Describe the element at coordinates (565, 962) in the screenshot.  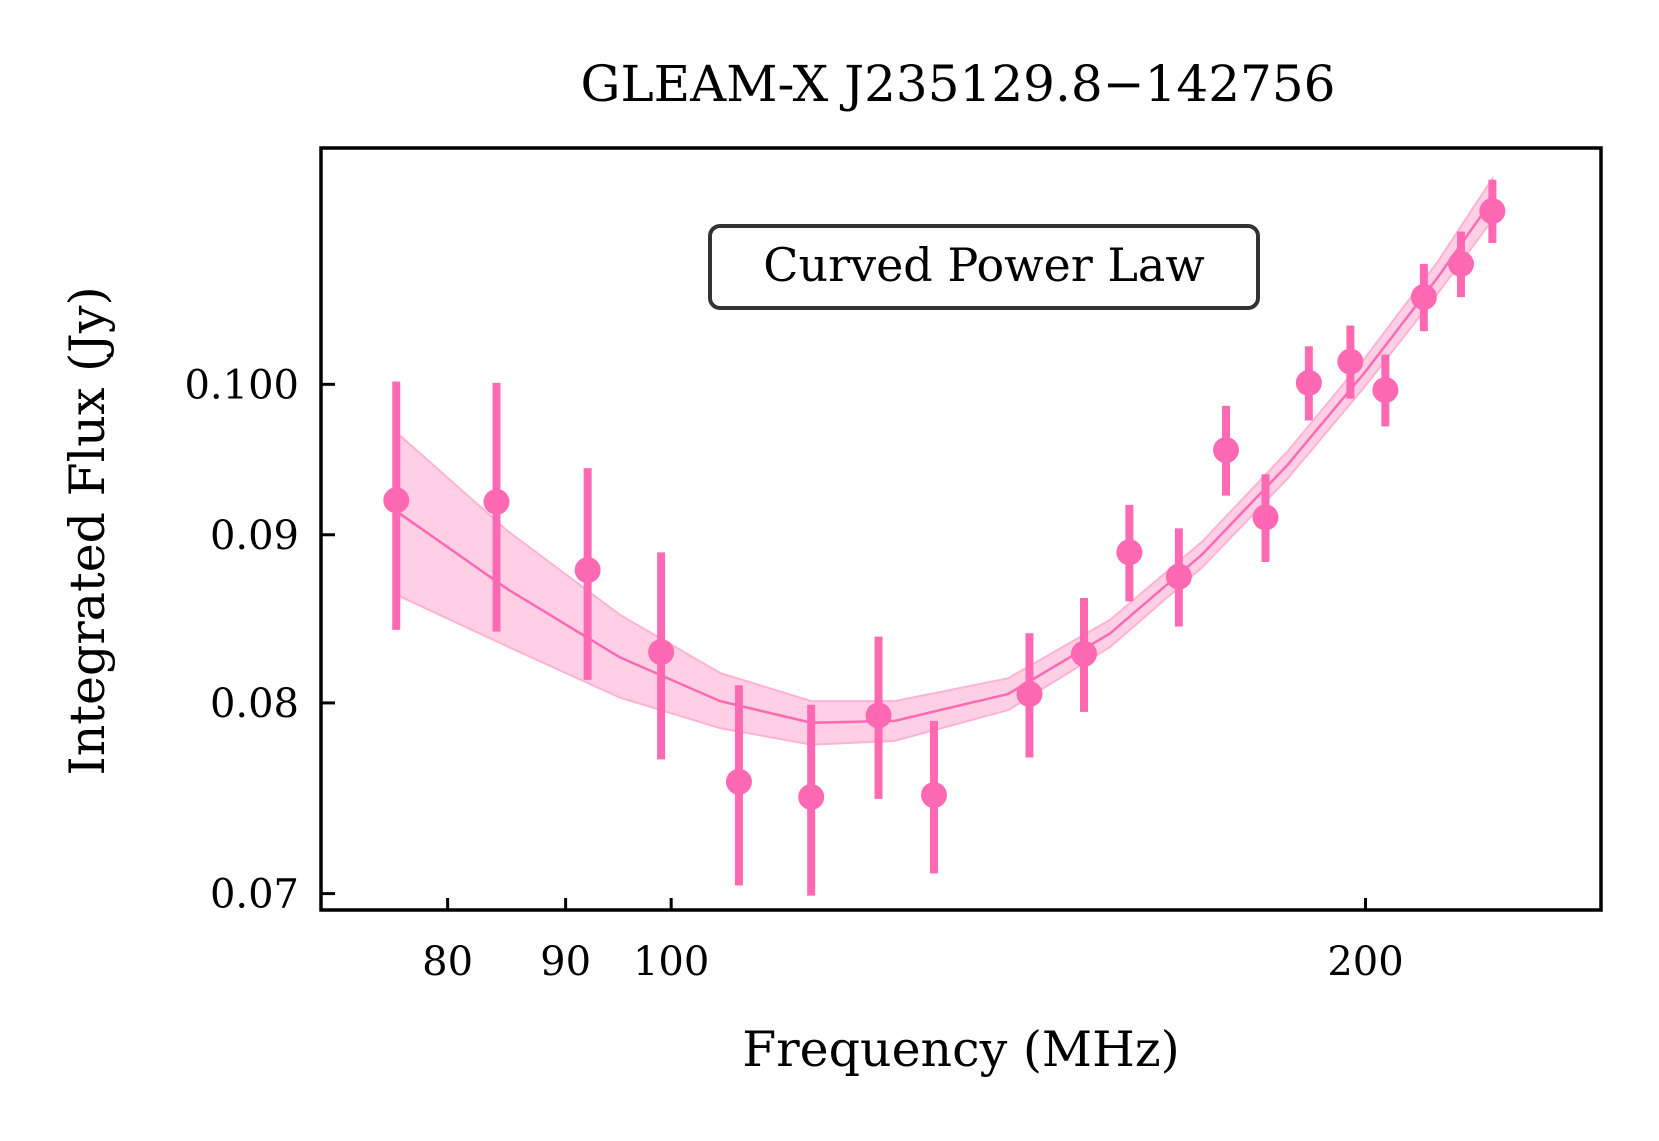
I see `x-tick-label: 90` at that location.